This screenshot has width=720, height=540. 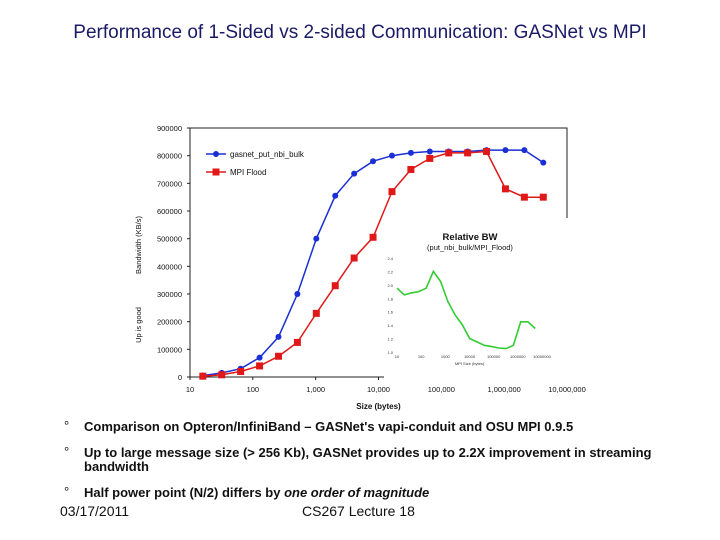 I want to click on inset-y-tick-label: 1.2, so click(x=390, y=339).